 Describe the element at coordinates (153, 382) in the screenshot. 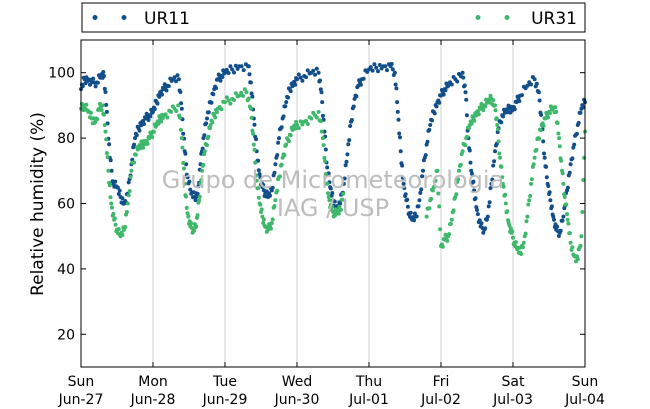

I see `x-tick-label-day: Mon` at that location.